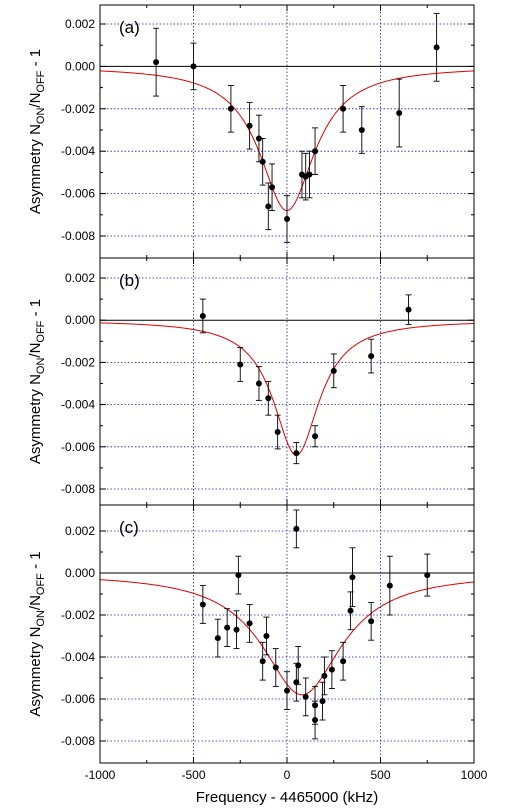 This screenshot has width=512, height=811. I want to click on x-tick-label: 0, so click(287, 775).